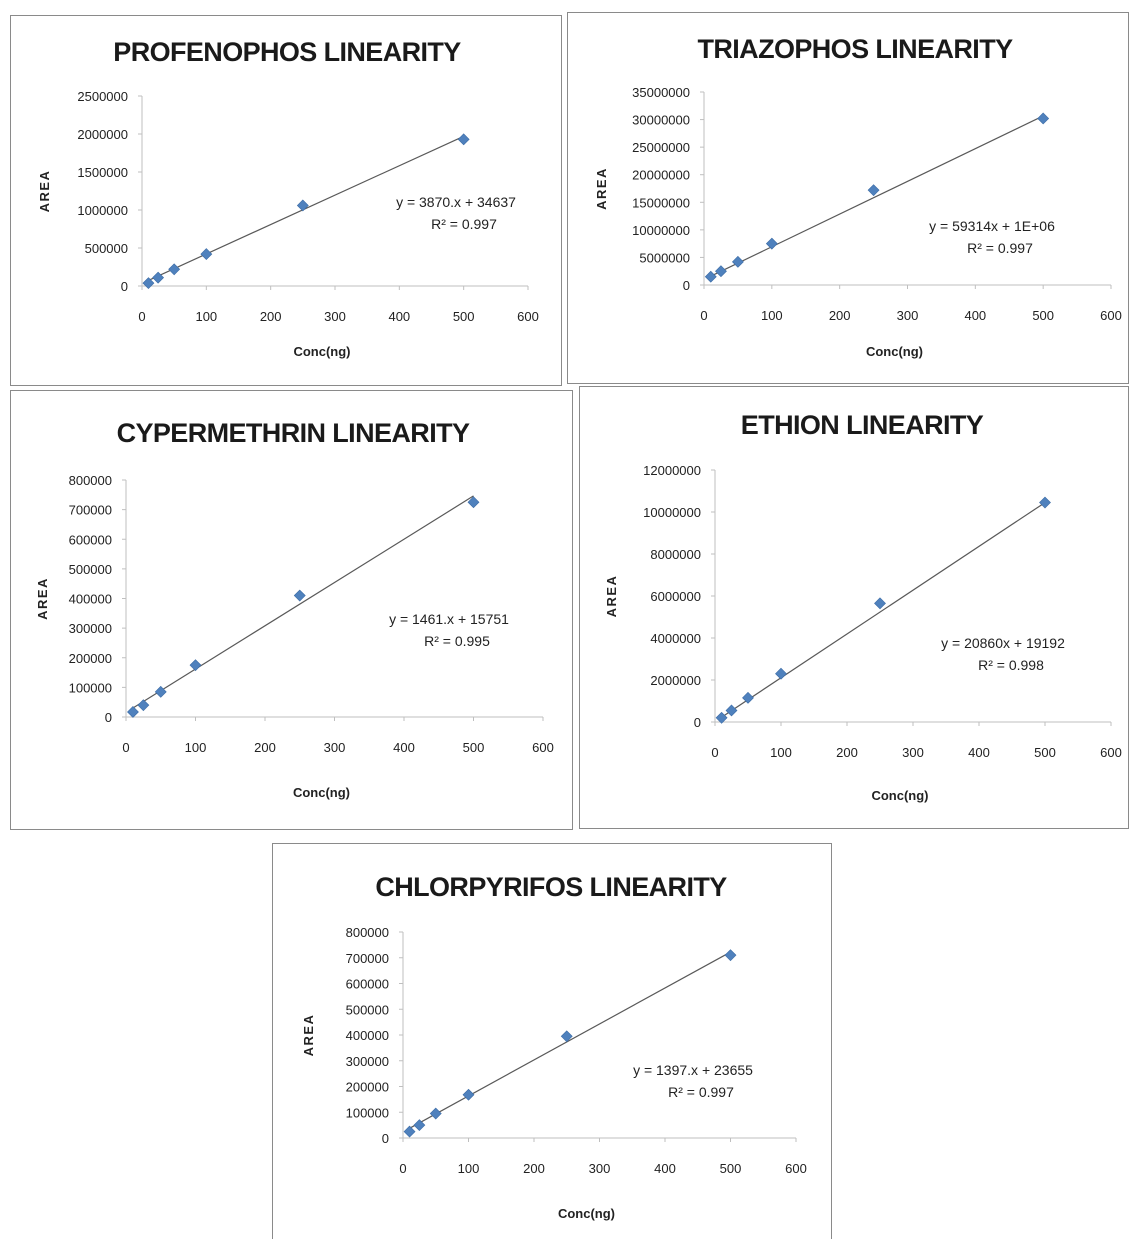 The width and height of the screenshot is (1129, 1240). I want to click on y-tick-label: 5000000, so click(664, 257).